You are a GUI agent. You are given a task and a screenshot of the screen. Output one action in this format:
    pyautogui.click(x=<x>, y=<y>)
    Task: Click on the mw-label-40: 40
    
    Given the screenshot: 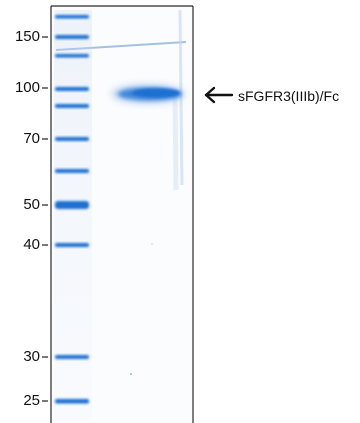 What is the action you would take?
    pyautogui.click(x=31, y=244)
    